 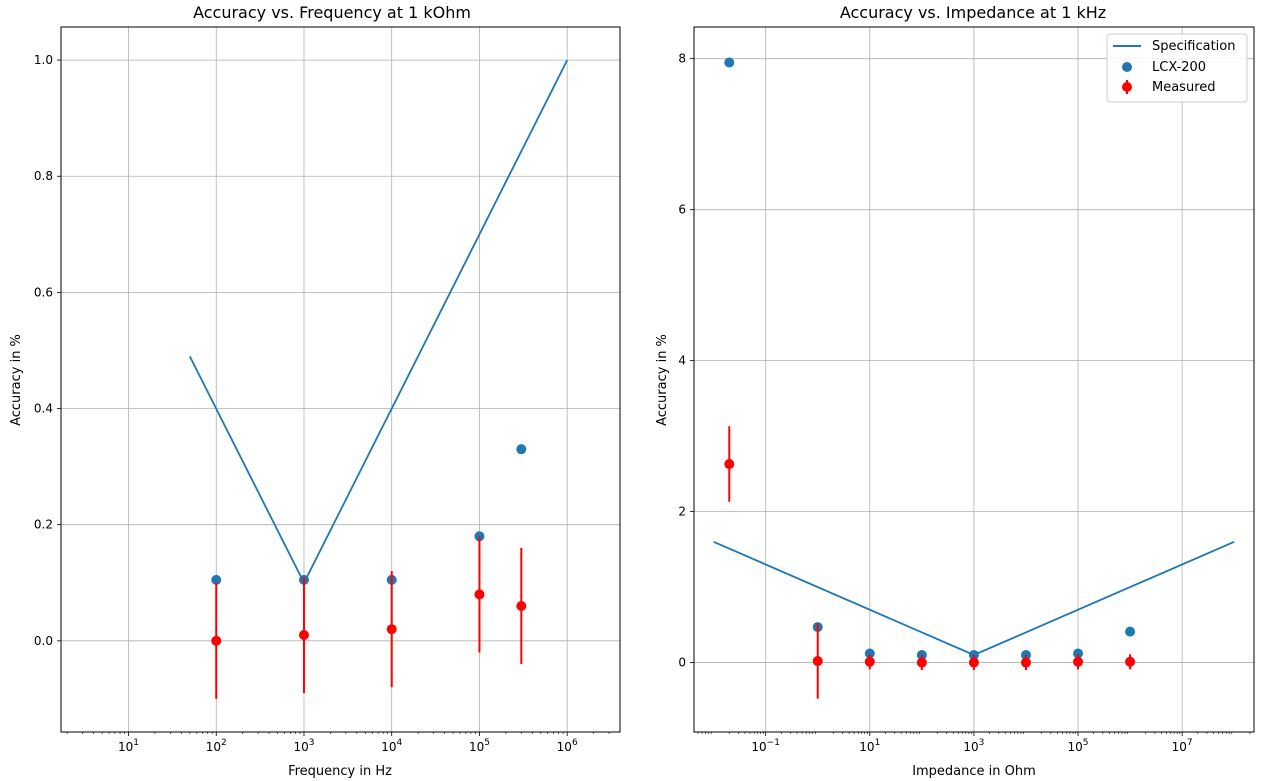 I want to click on legend-spec-label: Specification, so click(x=1193, y=46).